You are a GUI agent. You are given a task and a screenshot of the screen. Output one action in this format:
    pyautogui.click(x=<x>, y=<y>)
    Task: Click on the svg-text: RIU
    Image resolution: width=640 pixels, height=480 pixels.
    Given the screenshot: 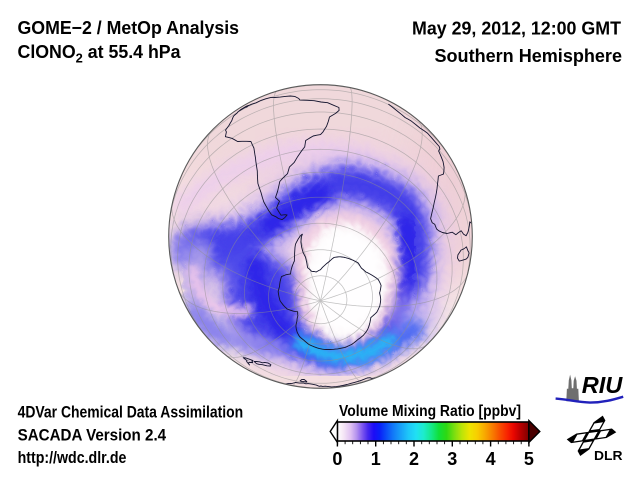 What is the action you would take?
    pyautogui.click(x=603, y=385)
    